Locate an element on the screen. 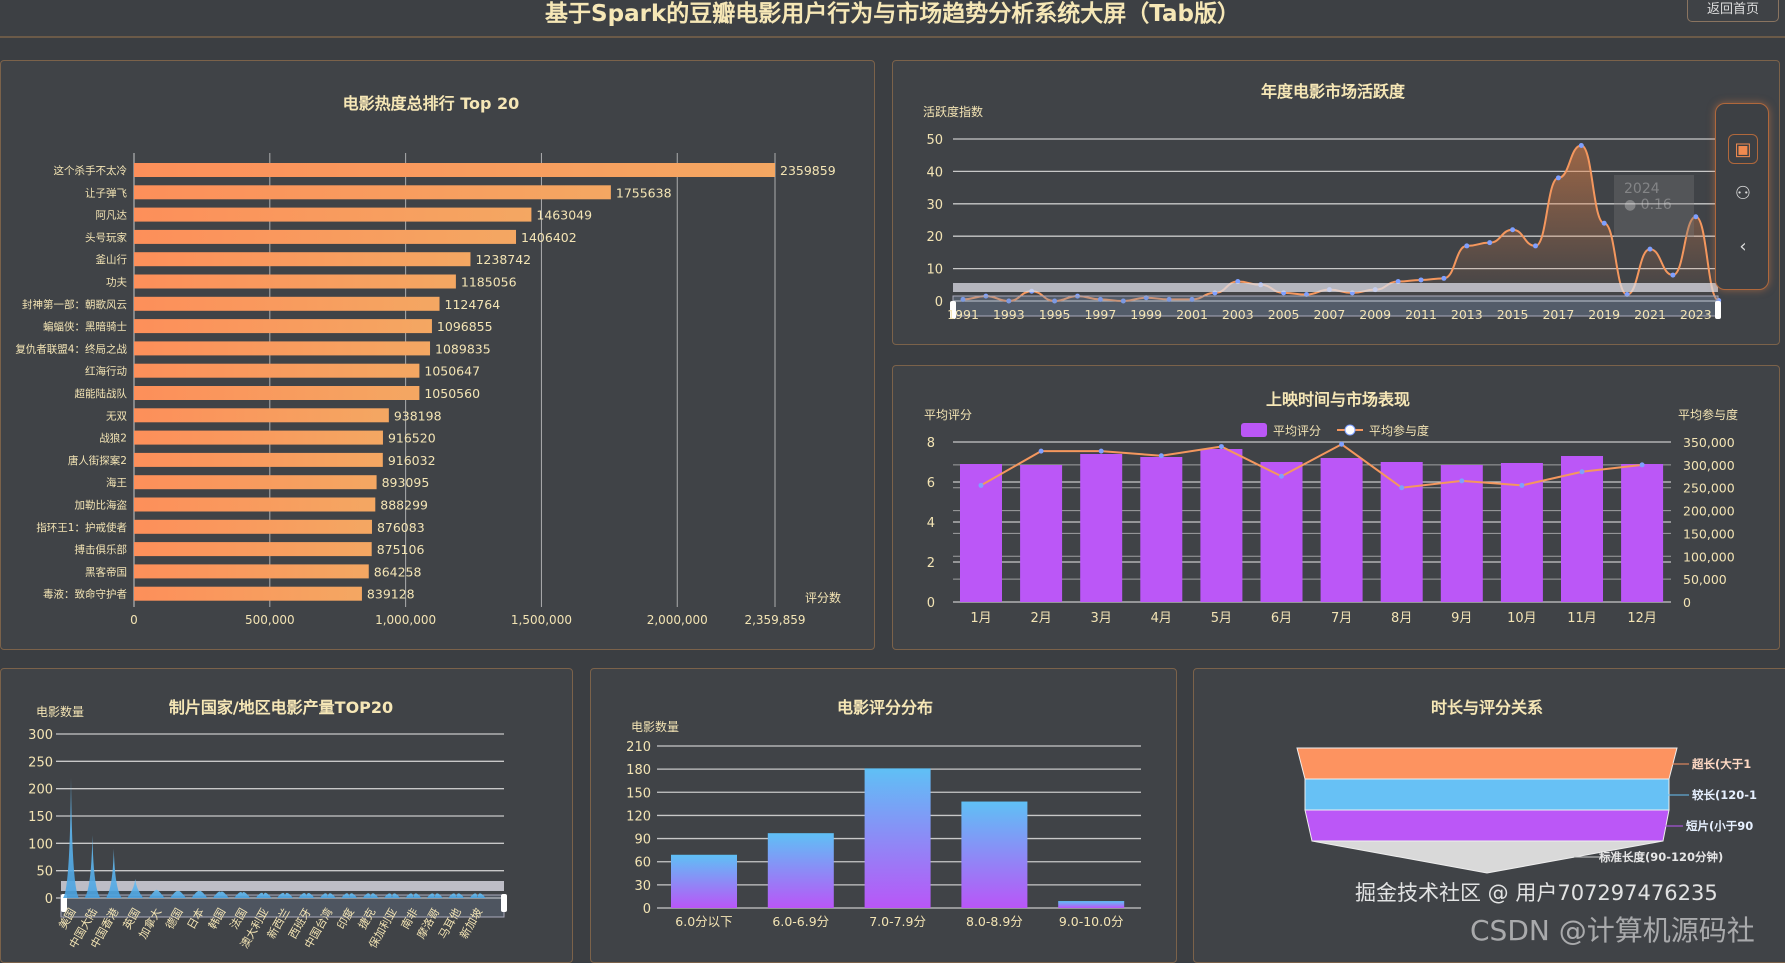 This screenshot has height=963, width=1785. x-tick-label: 8月 is located at coordinates (1401, 618).